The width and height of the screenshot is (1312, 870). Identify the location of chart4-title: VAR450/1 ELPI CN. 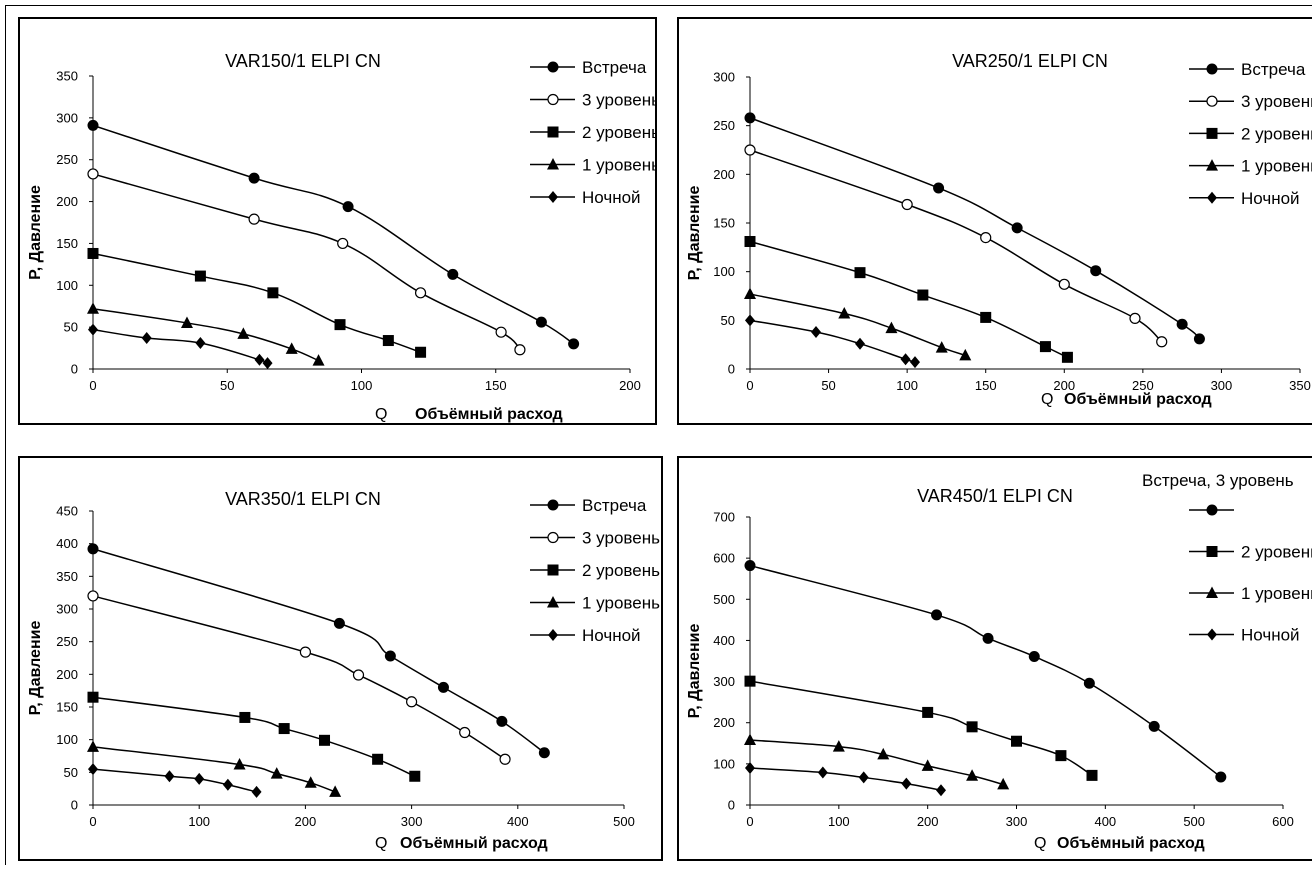
(995, 496).